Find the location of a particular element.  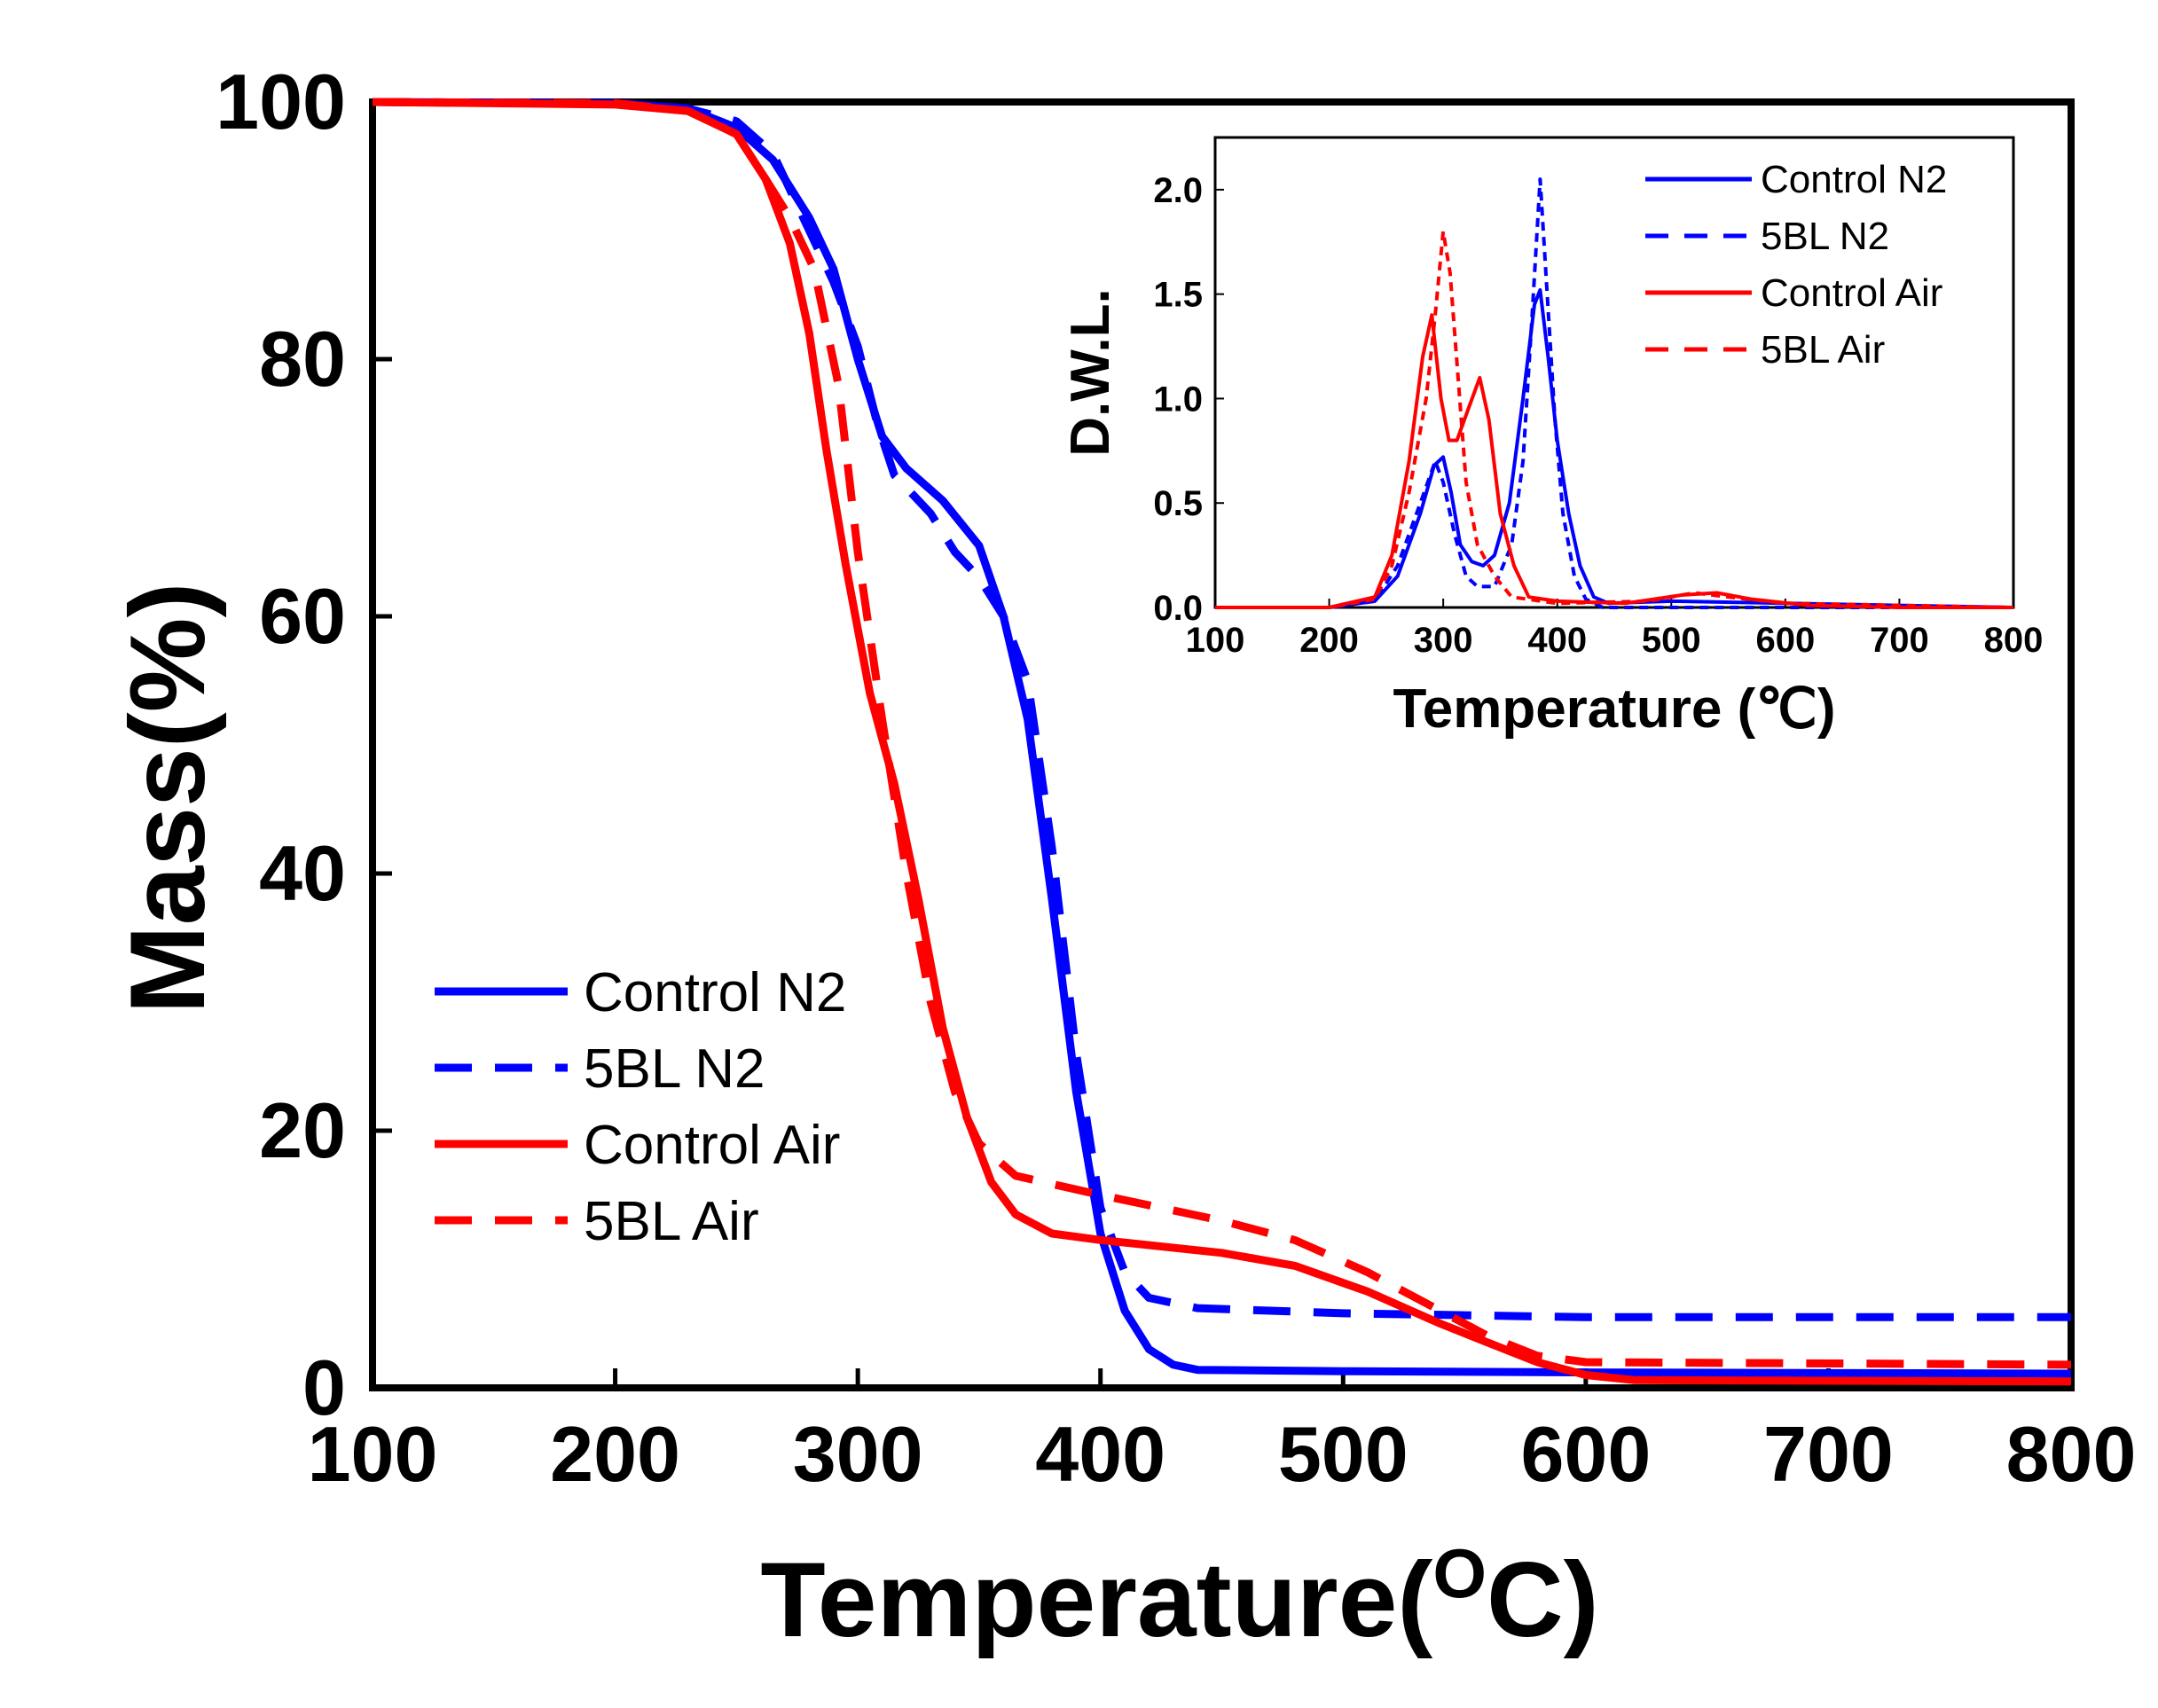

inset-y-tick-label: 0.0 is located at coordinates (1178, 608).